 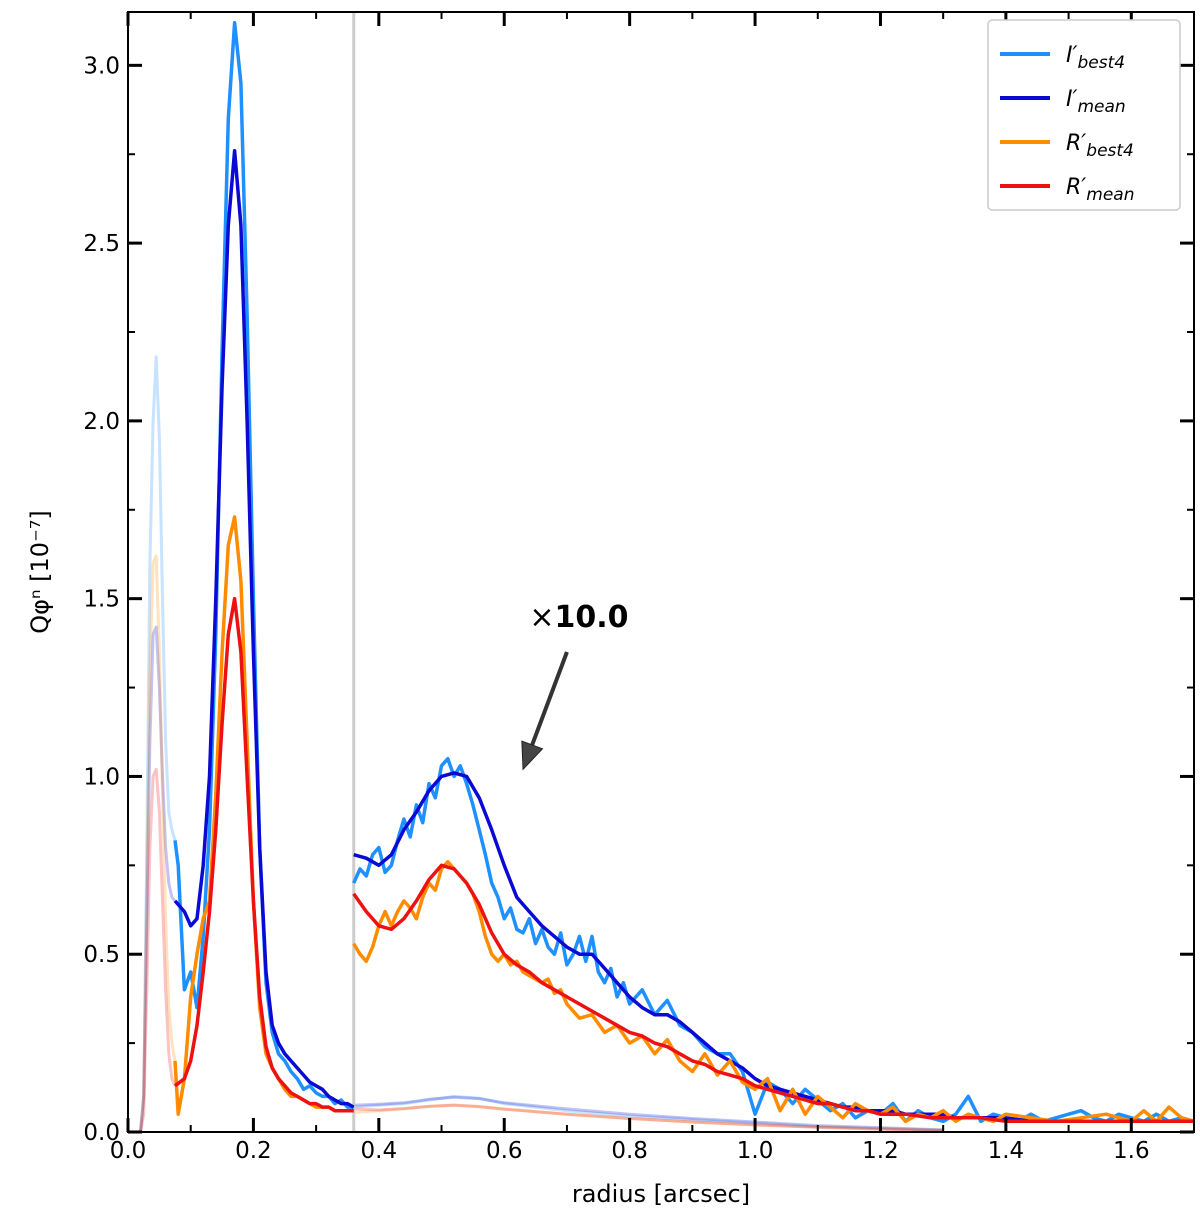 I want to click on annotation-text: ×10.0, so click(x=578, y=617).